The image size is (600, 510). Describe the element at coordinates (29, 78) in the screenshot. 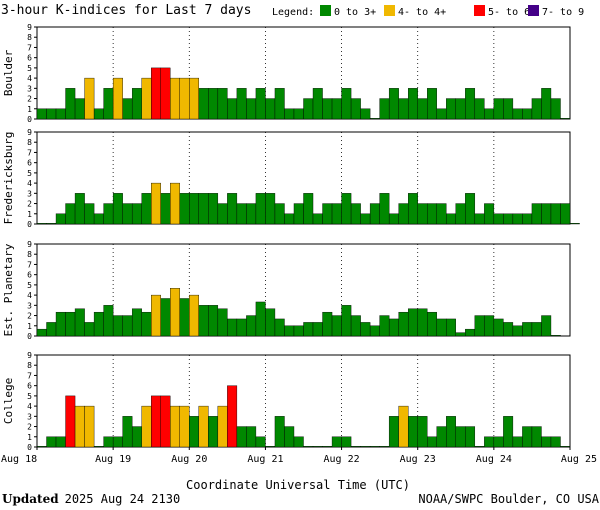

I see `y-tick-label: 4` at that location.